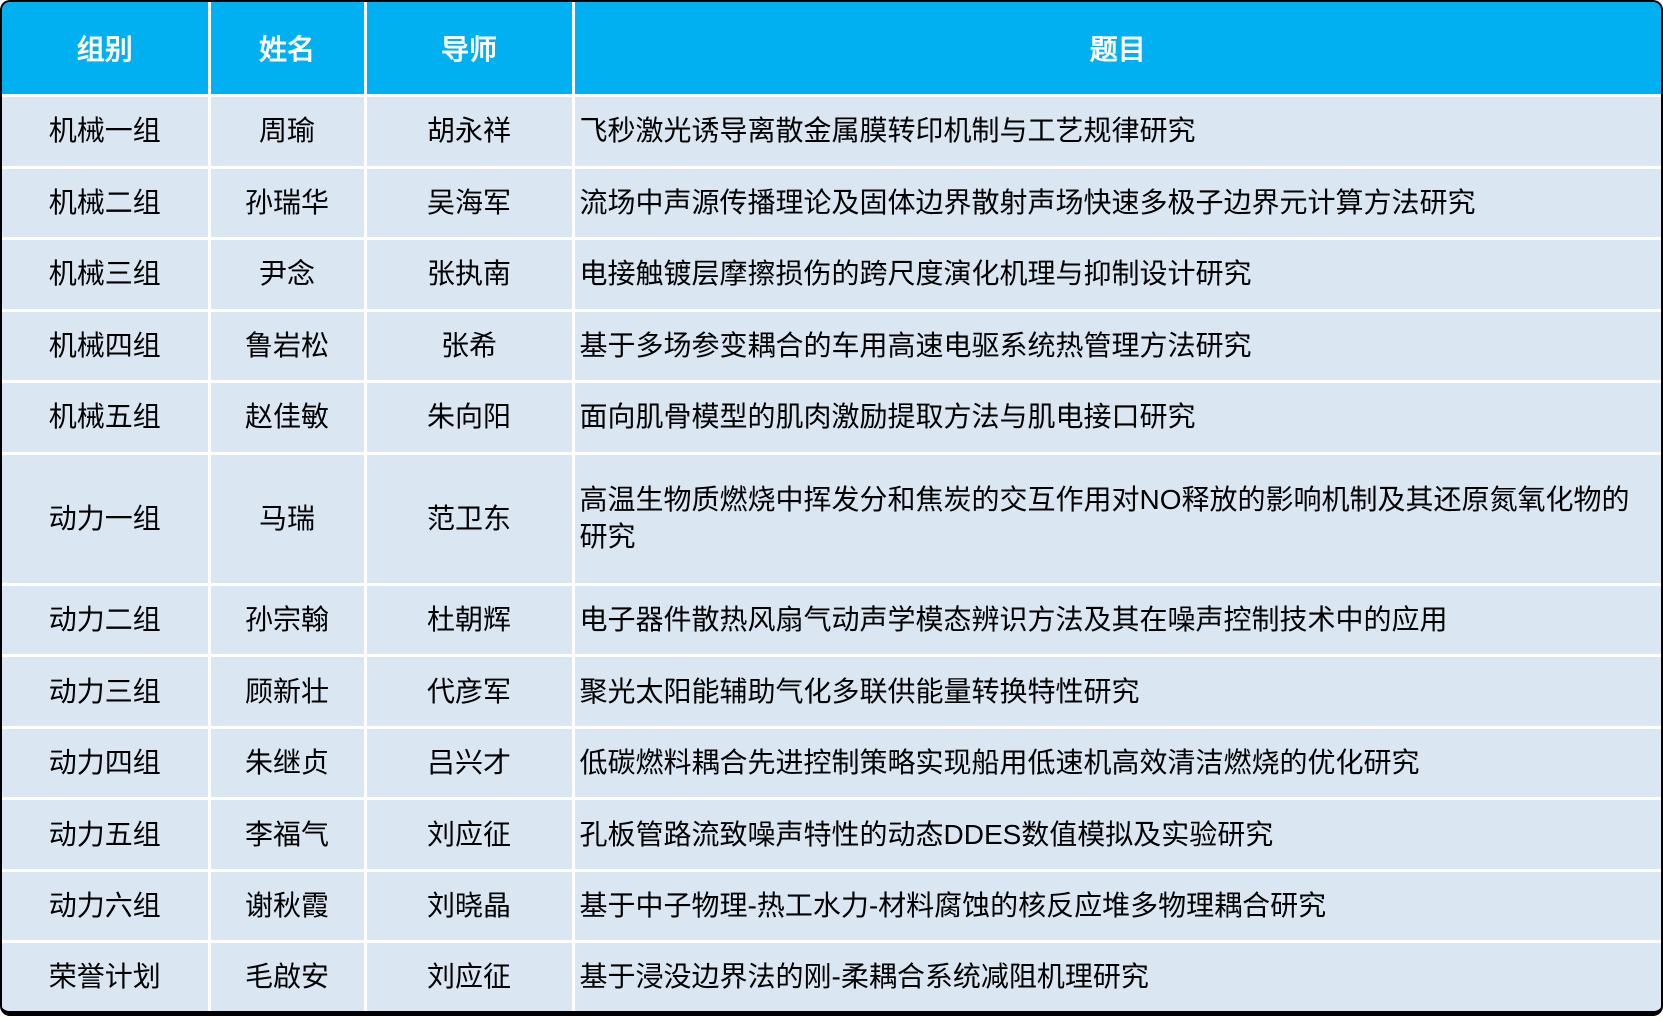 The image size is (1663, 1020). I want to click on cell-name: 毛啟安, so click(287, 975).